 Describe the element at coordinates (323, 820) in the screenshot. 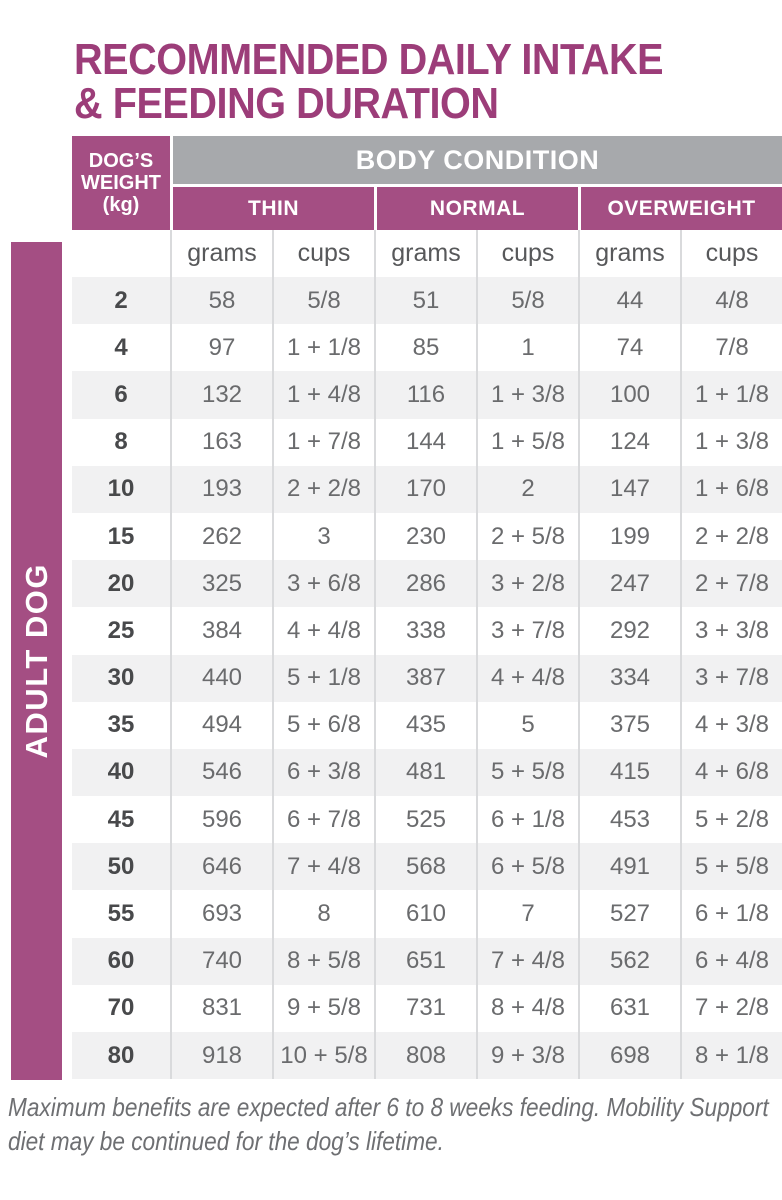

I see `value-cell: 6 + 7/8` at that location.